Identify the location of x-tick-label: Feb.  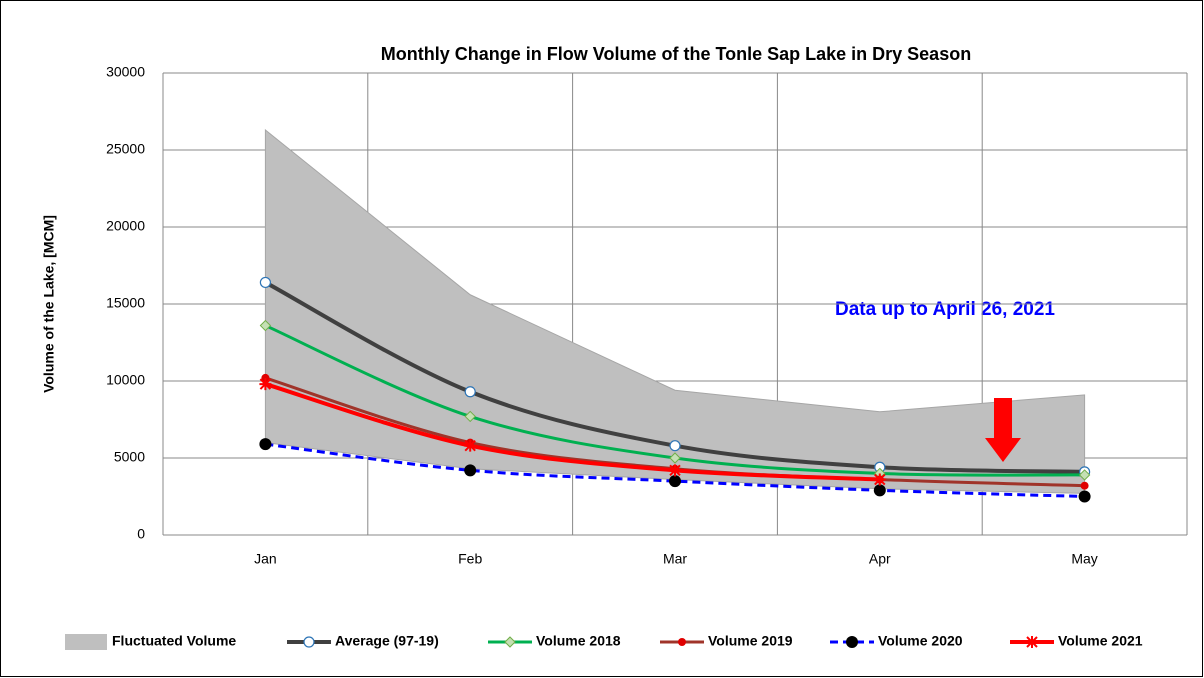
(470, 559).